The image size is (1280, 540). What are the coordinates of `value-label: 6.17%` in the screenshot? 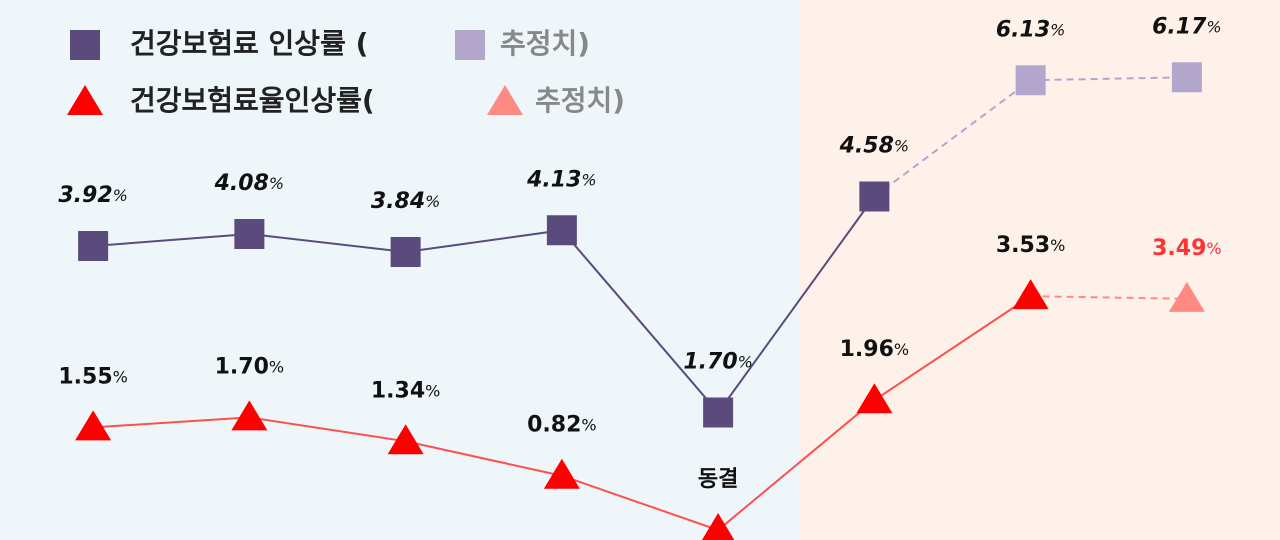 It's located at (1186, 26).